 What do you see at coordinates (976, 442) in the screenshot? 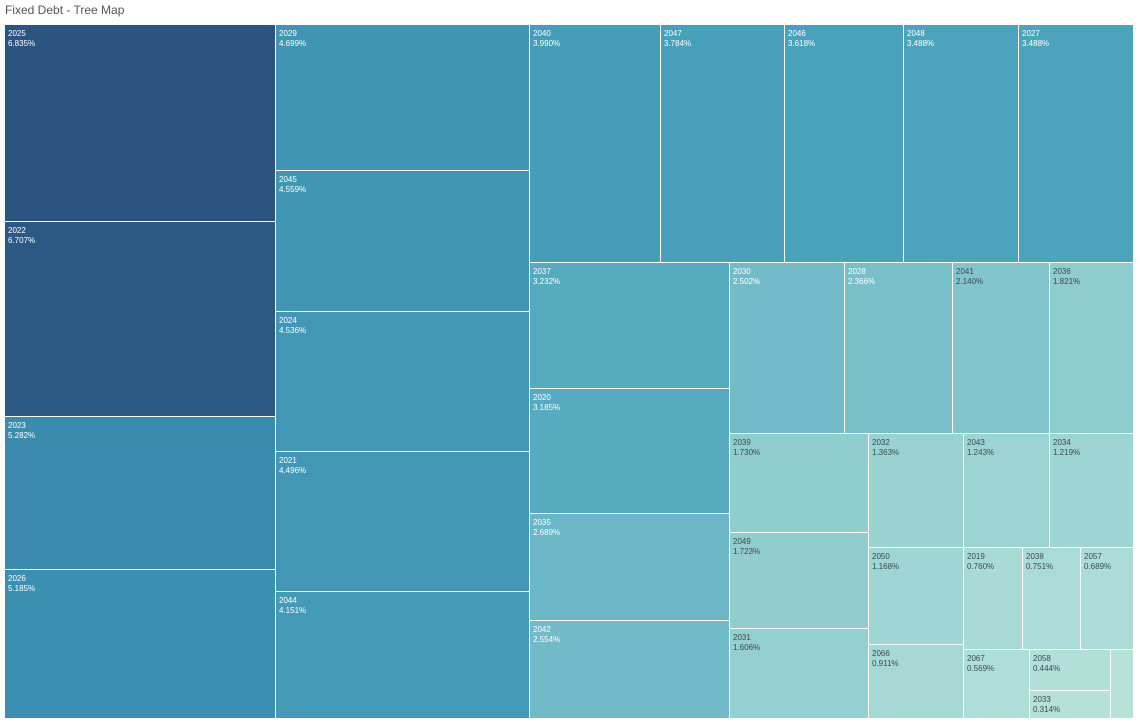
I see `tile-year-label: 2043` at bounding box center [976, 442].